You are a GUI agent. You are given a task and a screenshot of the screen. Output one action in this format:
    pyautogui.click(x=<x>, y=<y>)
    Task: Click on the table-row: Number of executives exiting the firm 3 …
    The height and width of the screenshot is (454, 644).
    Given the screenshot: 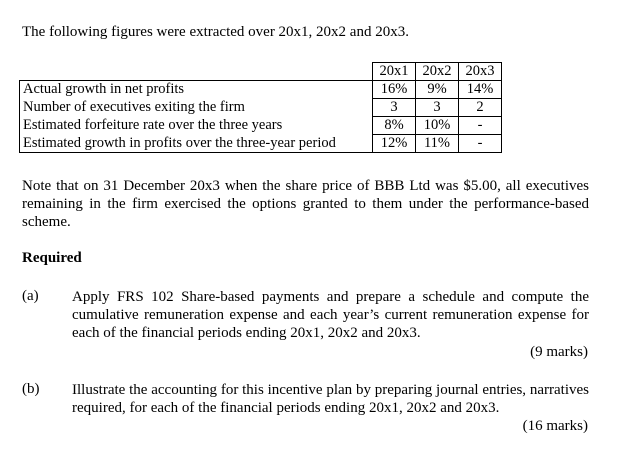 What is the action you would take?
    pyautogui.click(x=260, y=107)
    